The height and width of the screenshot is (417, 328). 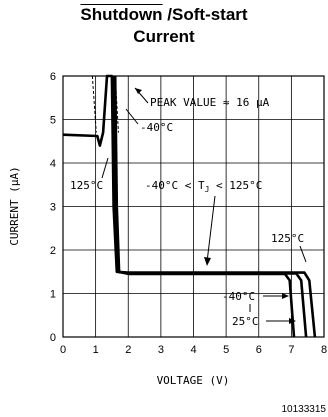 I want to click on annotation-peak-value: PEAK VALUE ≈ 16 μA, so click(x=210, y=102).